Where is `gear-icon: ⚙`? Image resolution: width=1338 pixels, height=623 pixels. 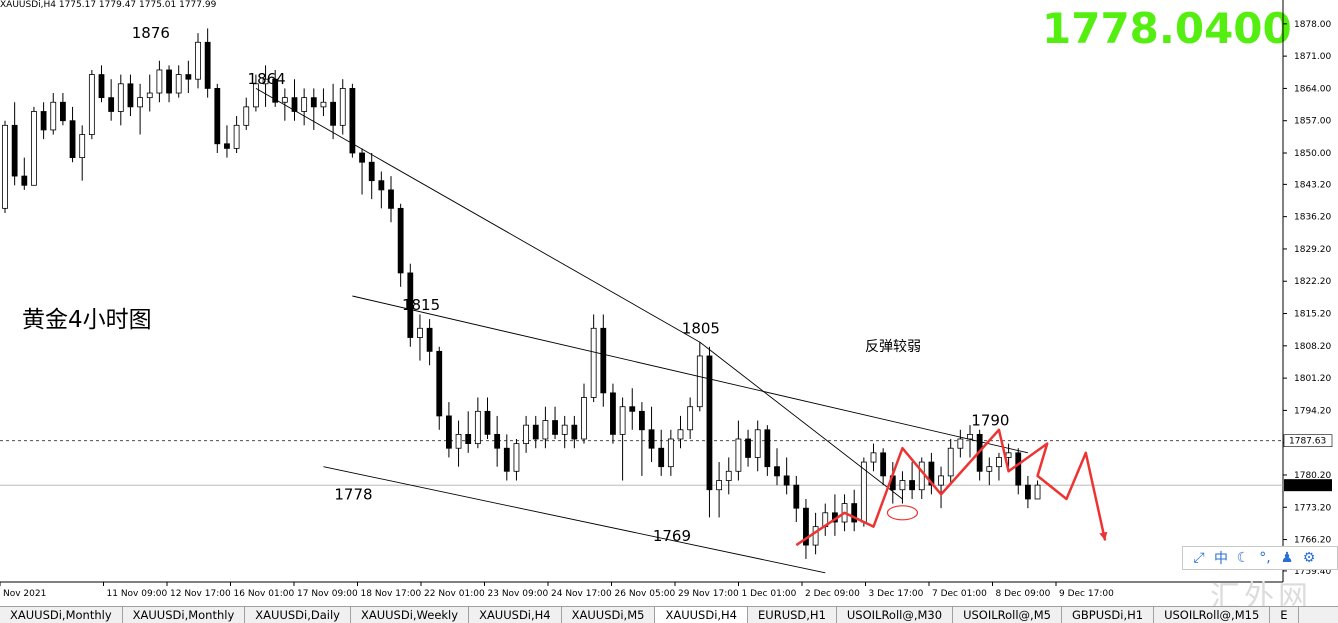
gear-icon: ⚙ is located at coordinates (1309, 558).